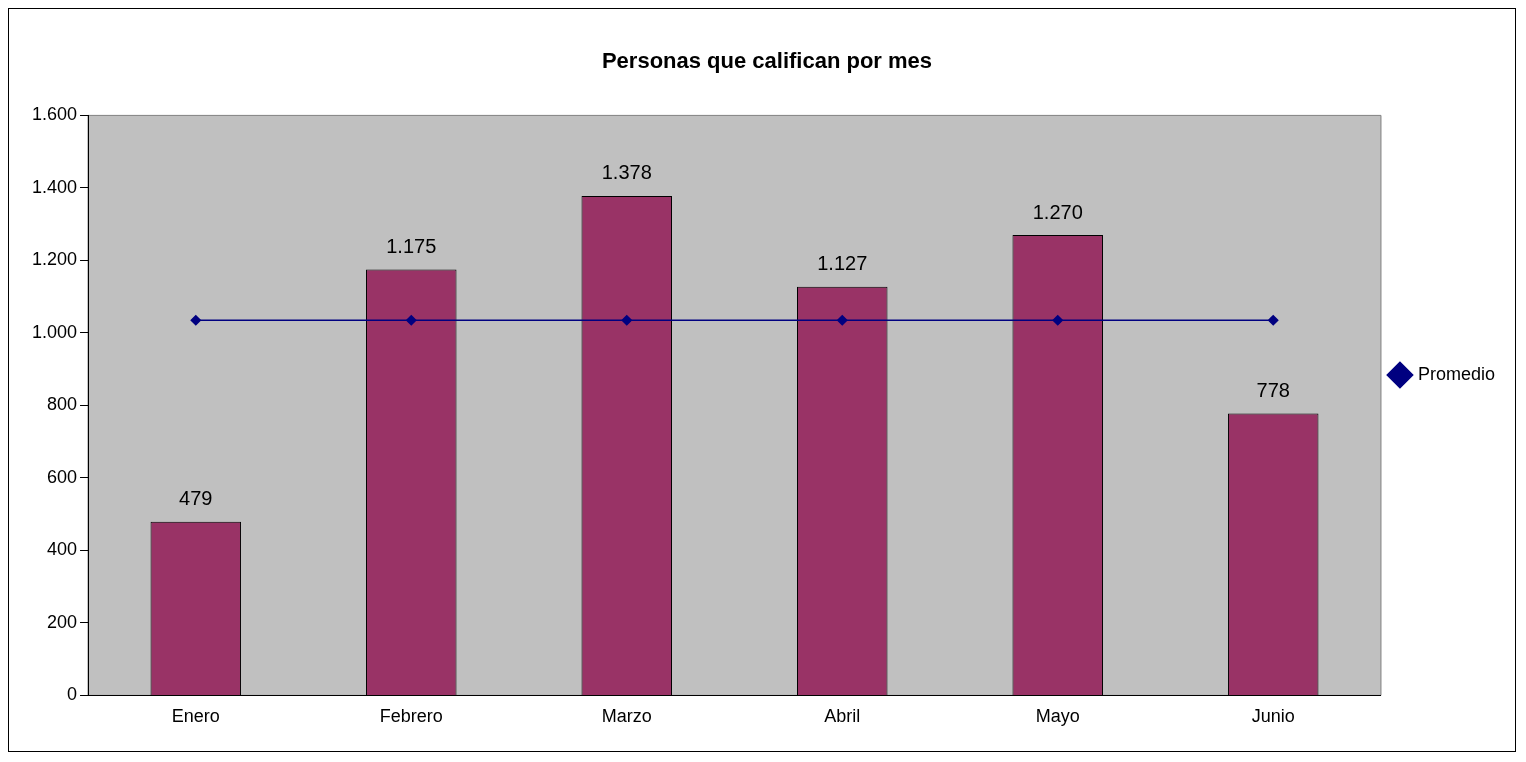  What do you see at coordinates (626, 716) in the screenshot?
I see `x-tick-label: Marzo` at bounding box center [626, 716].